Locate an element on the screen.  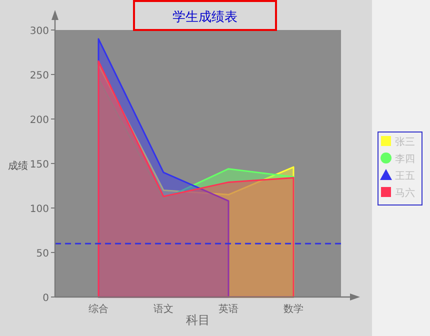
y-tick-label: 100 is located at coordinates (39, 209).